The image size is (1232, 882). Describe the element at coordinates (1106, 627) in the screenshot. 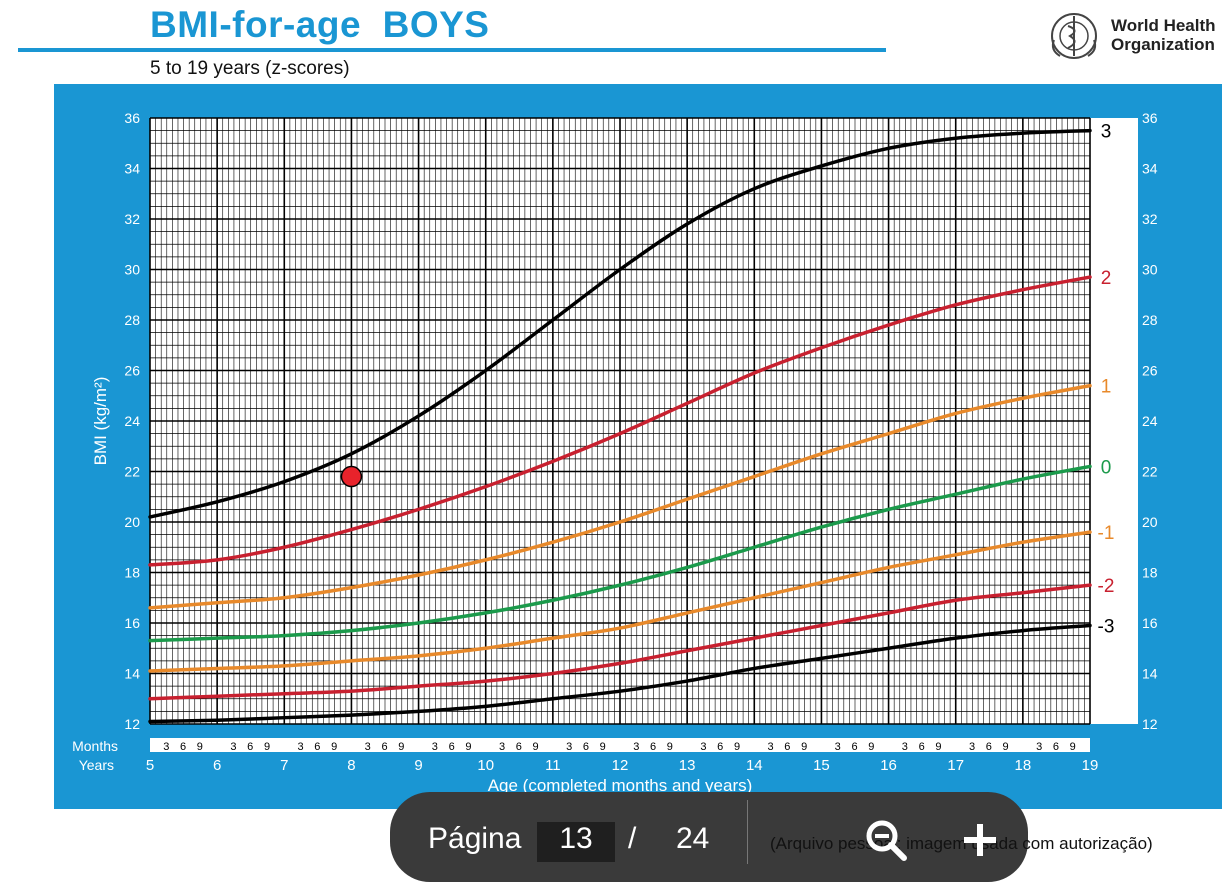

I see `zscore-label--3: -3` at that location.